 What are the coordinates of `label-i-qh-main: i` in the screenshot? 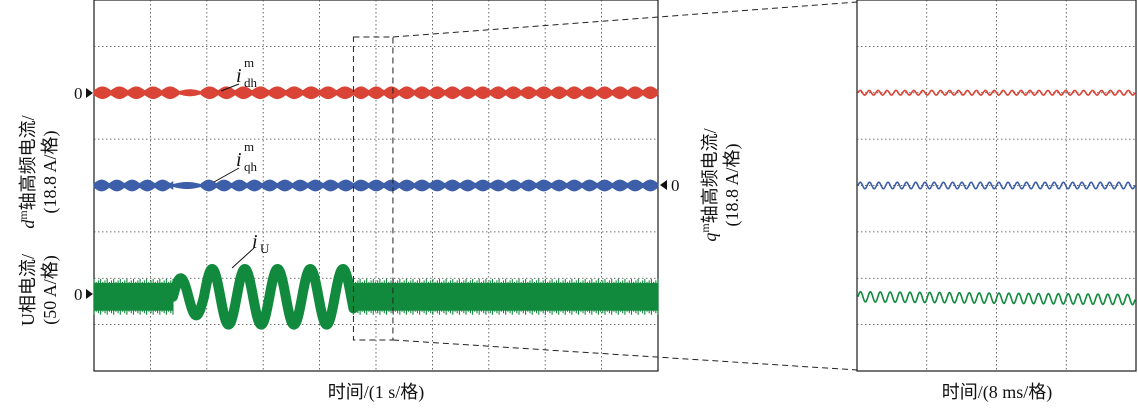 It's located at (239, 160).